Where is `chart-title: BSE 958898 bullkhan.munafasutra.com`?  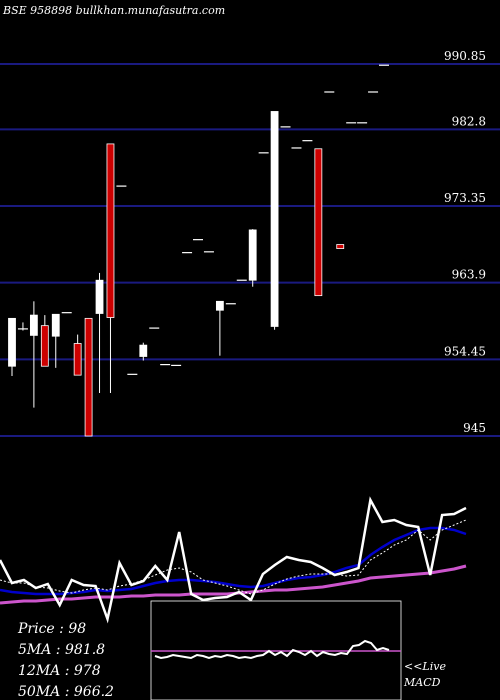 chart-title: BSE 958898 bullkhan.munafasutra.com is located at coordinates (113, 10).